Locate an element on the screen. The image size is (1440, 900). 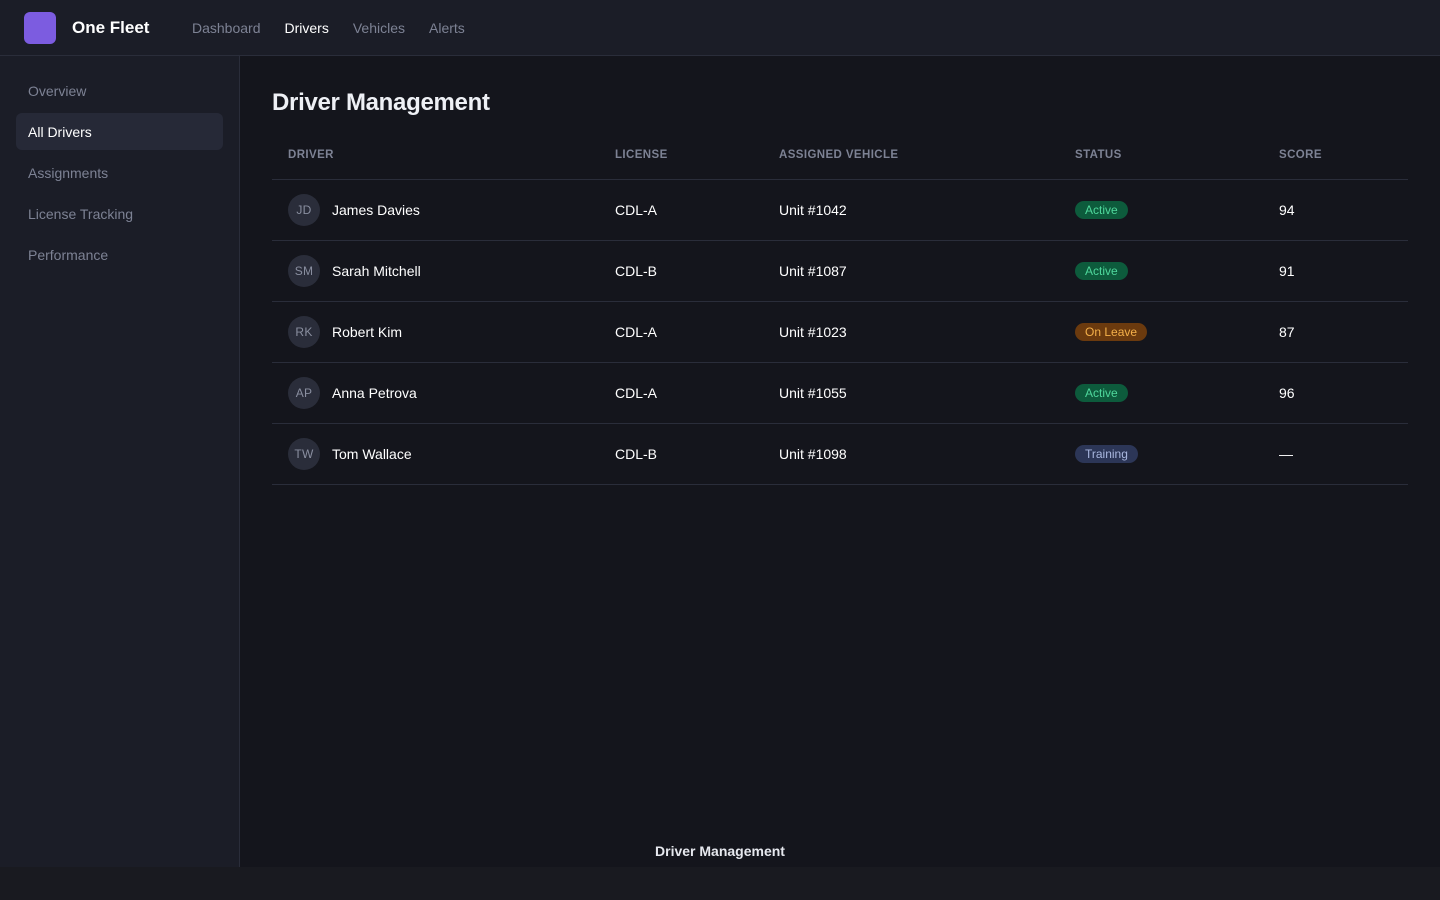
avatar: SM is located at coordinates (304, 270).